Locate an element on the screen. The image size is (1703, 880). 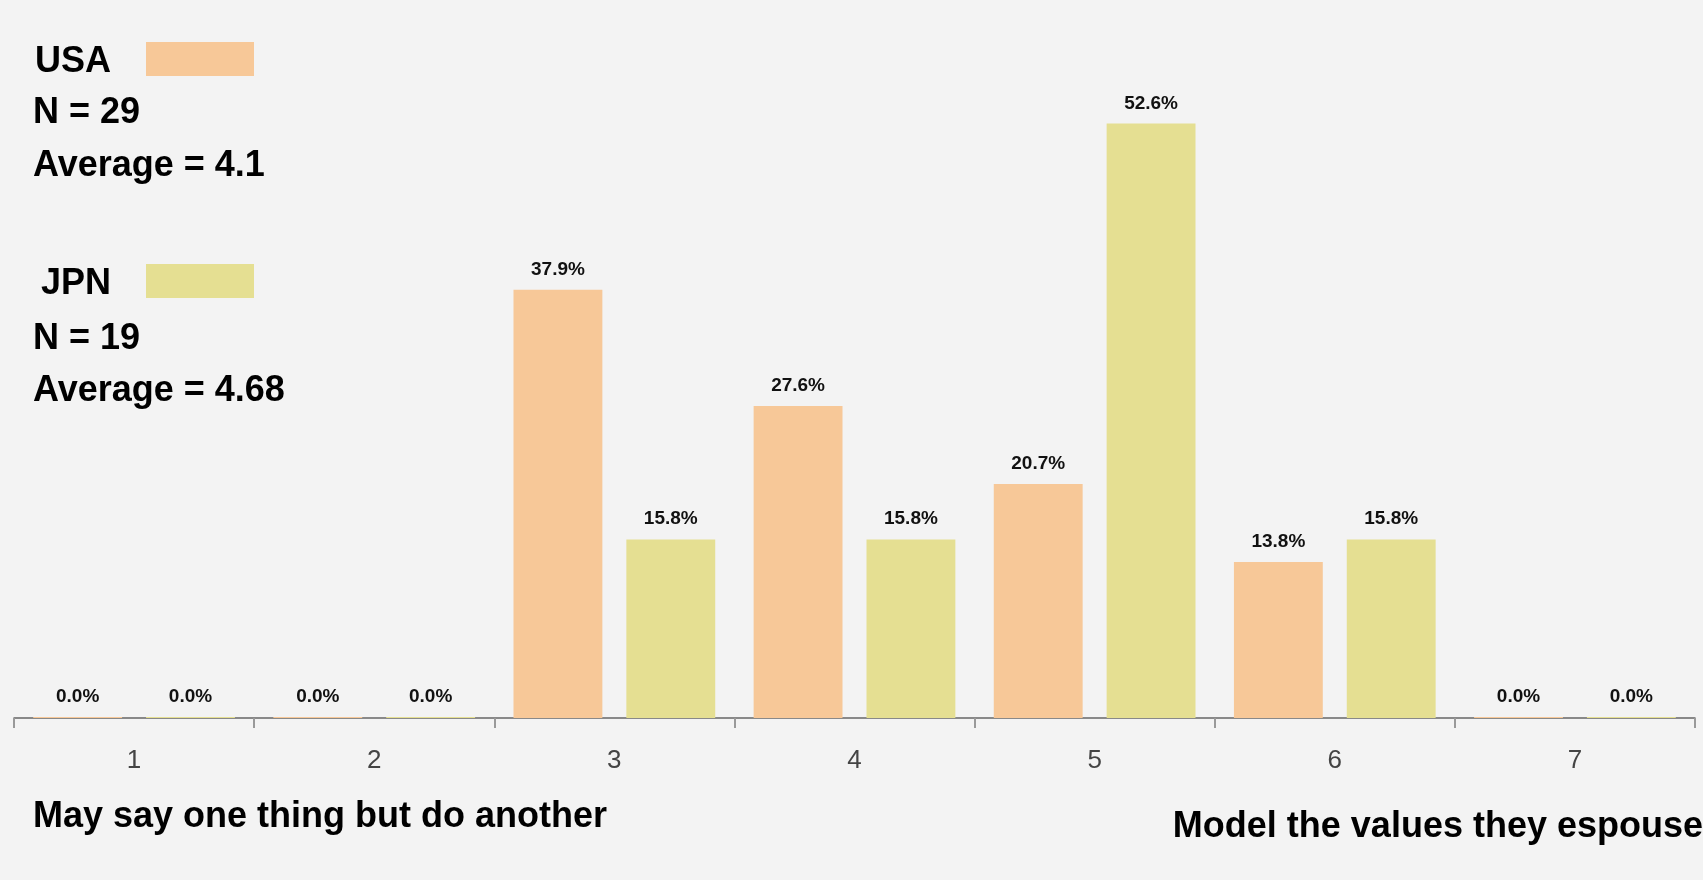
x-tick-label: 5 is located at coordinates (1094, 759).